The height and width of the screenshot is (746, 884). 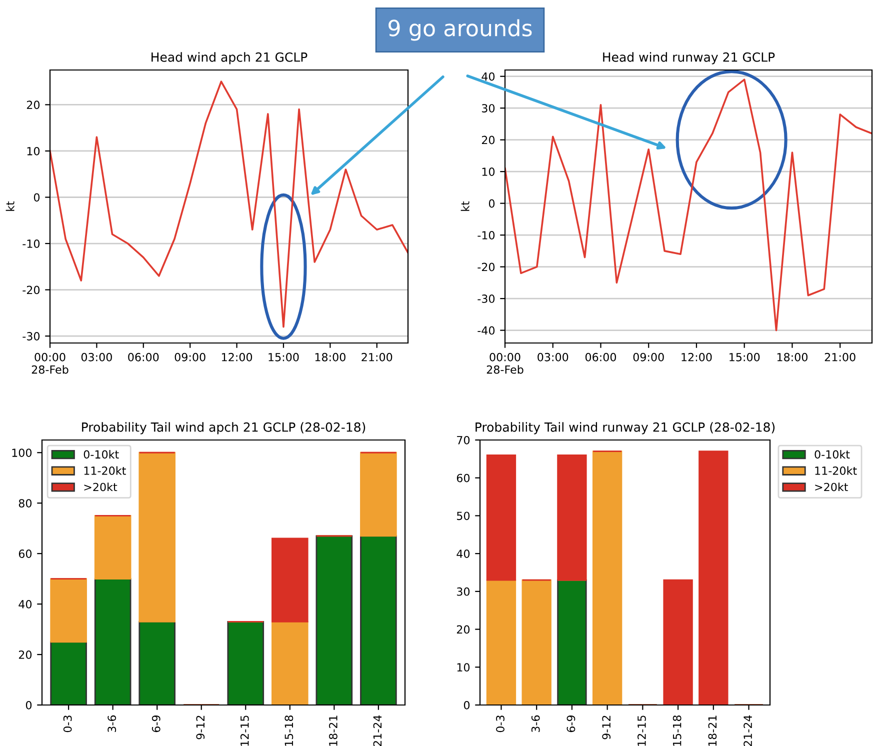 I want to click on chart-title: Probability Tail wind apch 21 GCLP (28-02-18), so click(x=224, y=428).